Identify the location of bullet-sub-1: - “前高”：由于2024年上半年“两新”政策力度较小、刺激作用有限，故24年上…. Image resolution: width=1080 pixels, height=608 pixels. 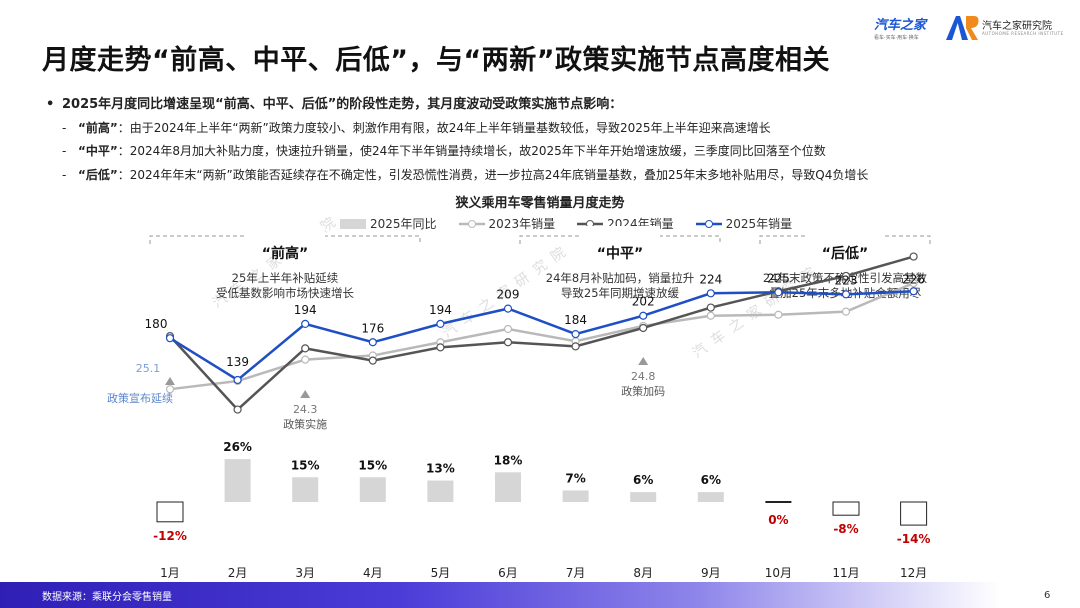
(562, 129).